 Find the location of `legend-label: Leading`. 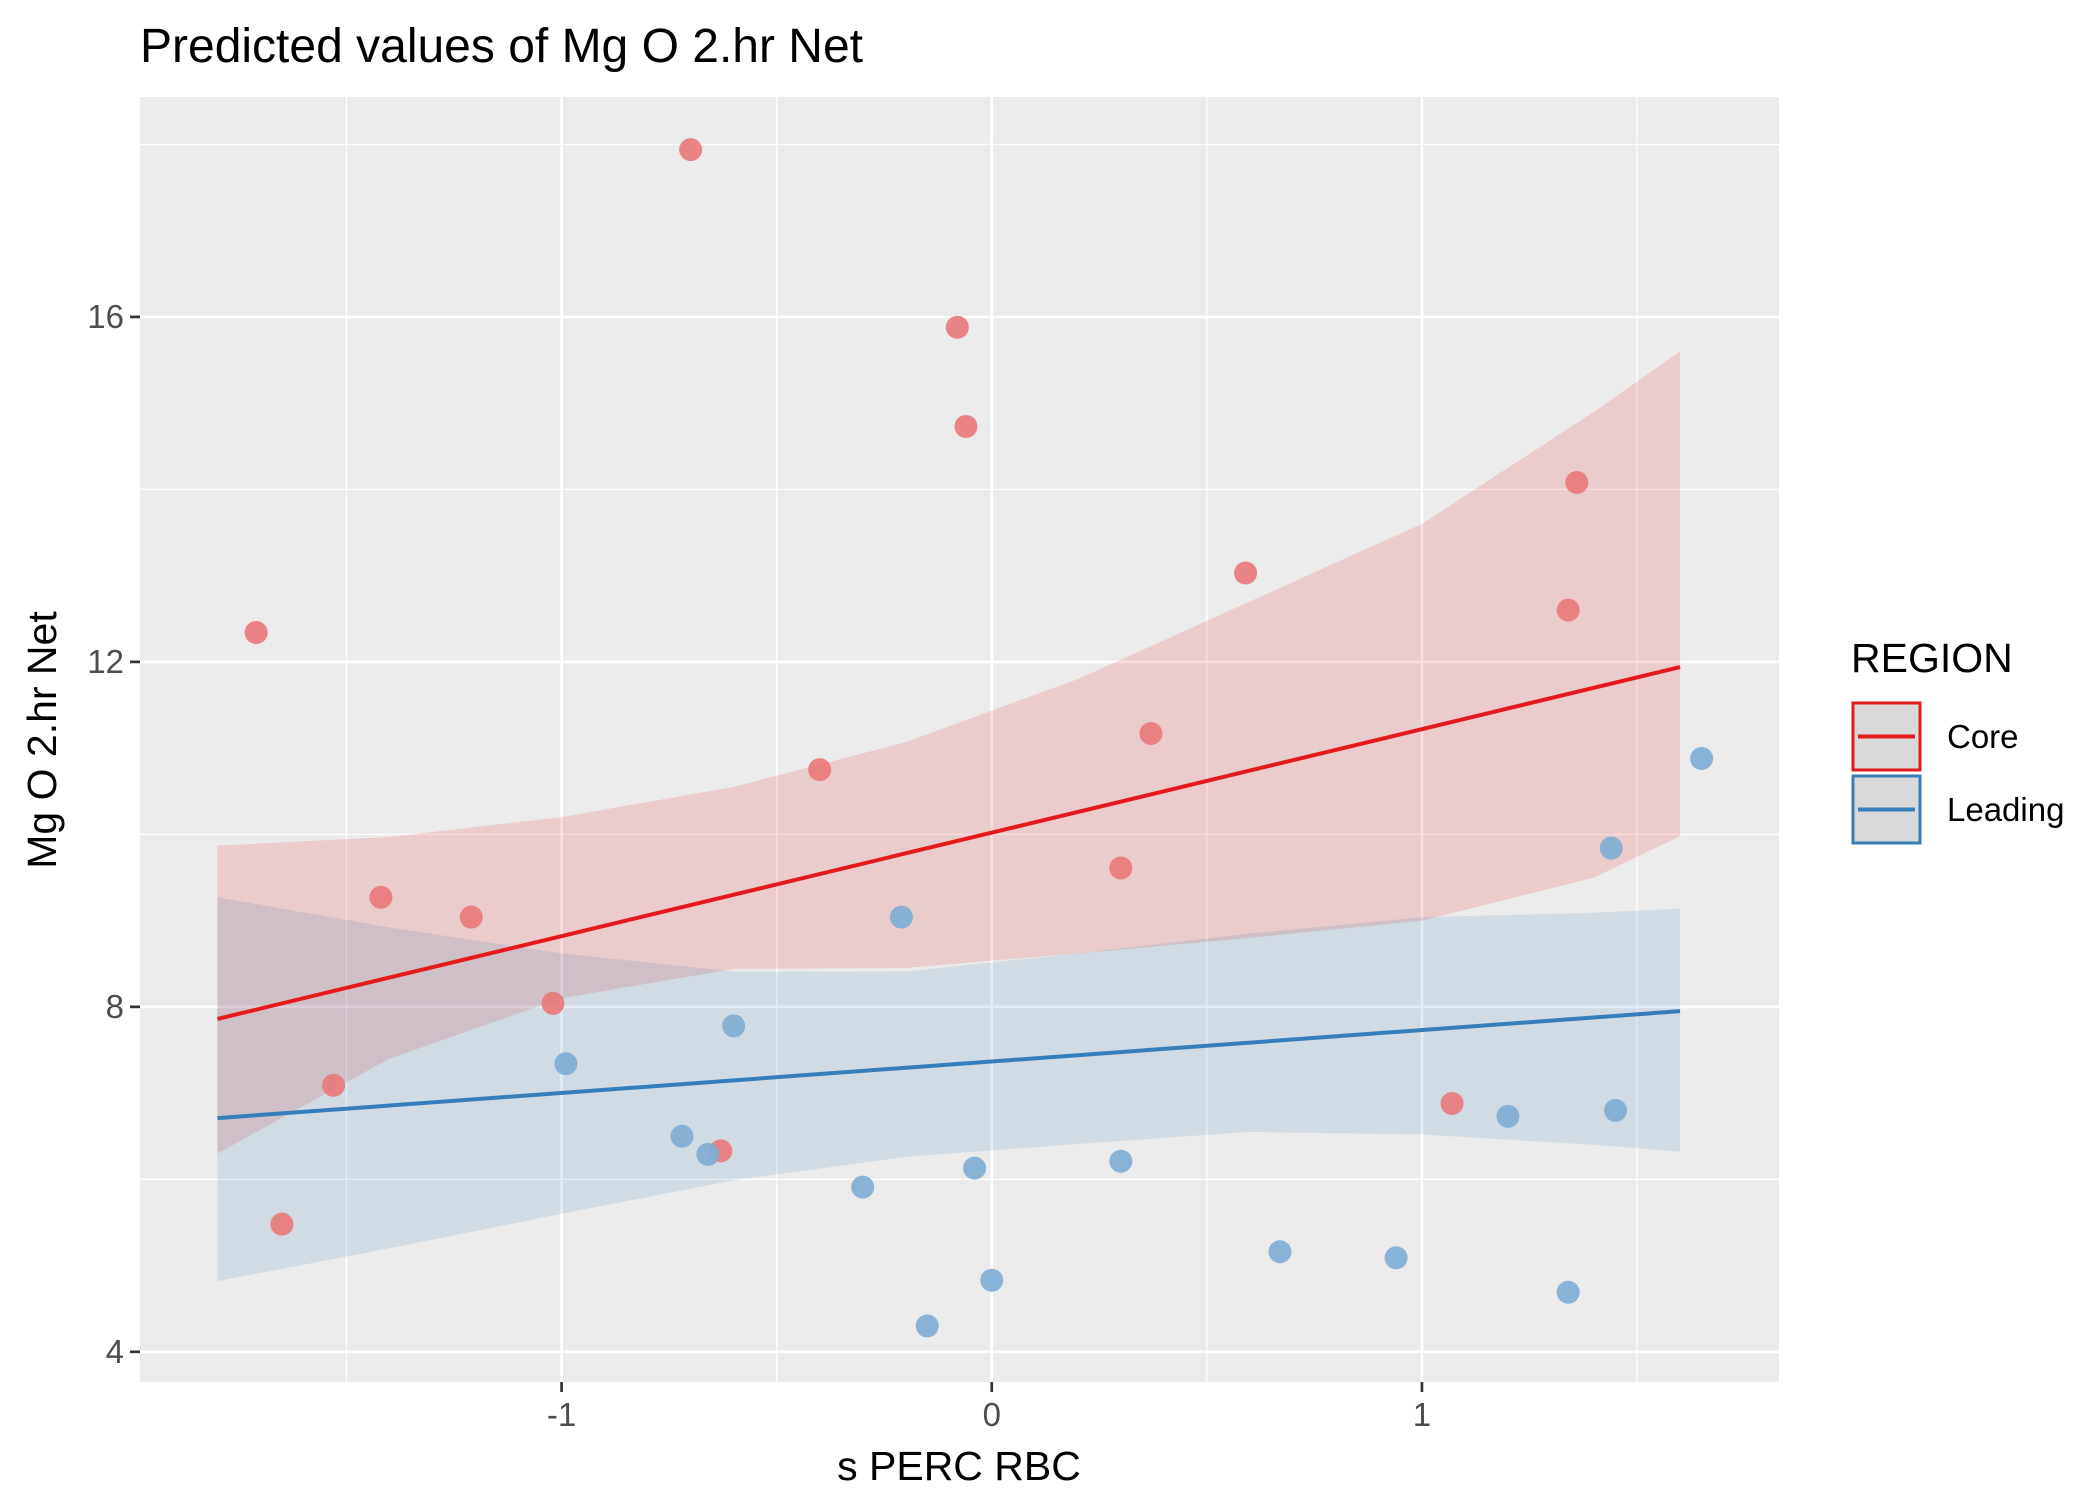

legend-label: Leading is located at coordinates (2005, 809).